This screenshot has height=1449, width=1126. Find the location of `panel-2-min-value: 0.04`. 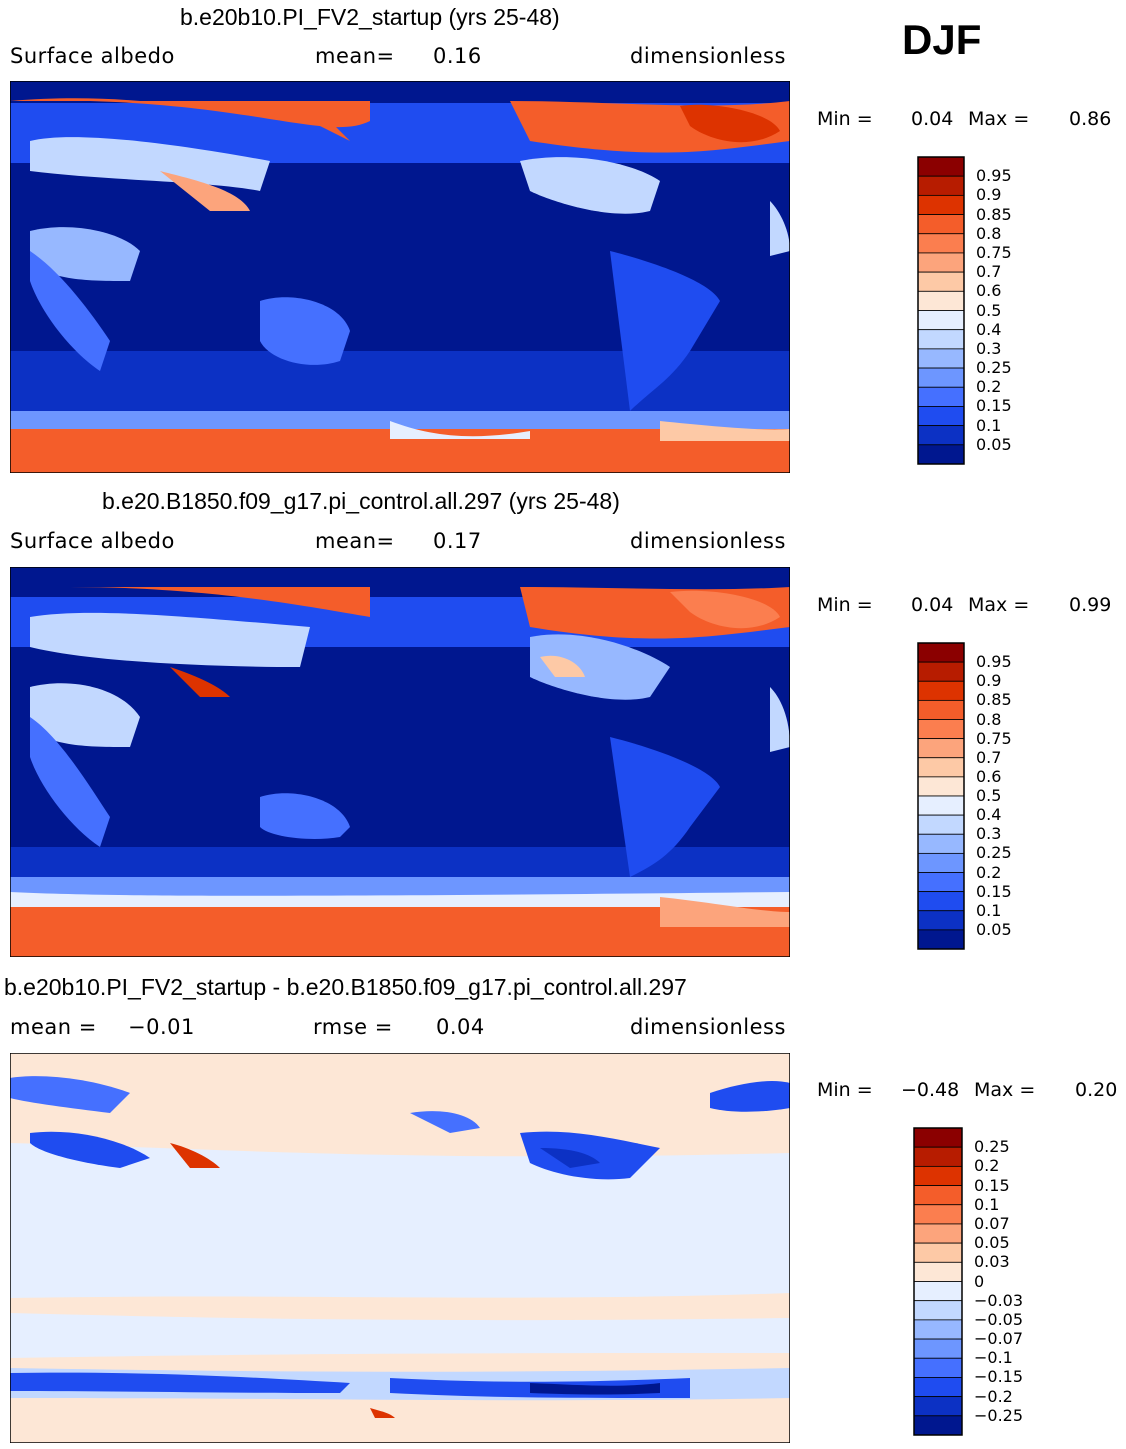

panel-2-min-value: 0.04 is located at coordinates (932, 605).